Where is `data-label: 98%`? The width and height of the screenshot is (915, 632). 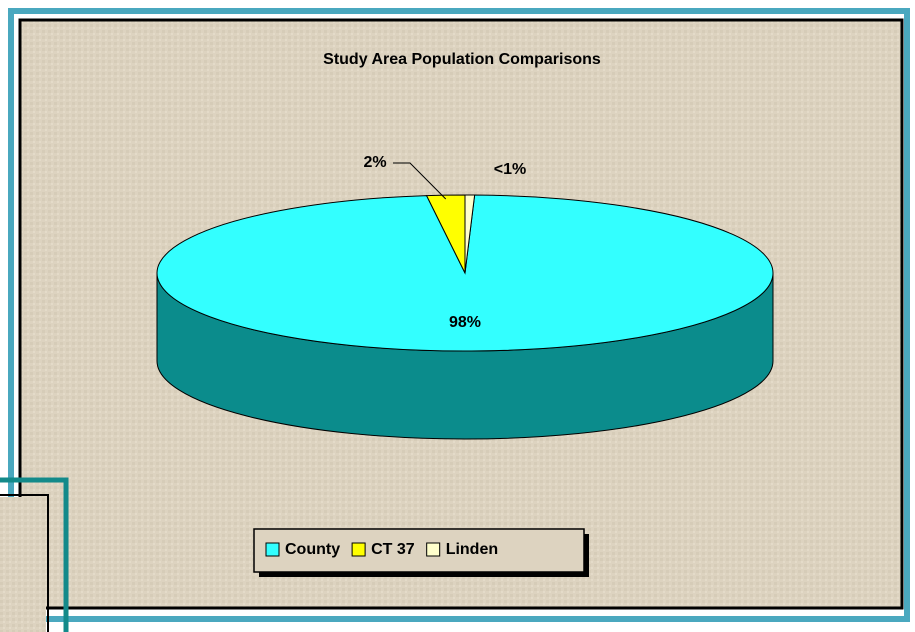
data-label: 98% is located at coordinates (465, 322).